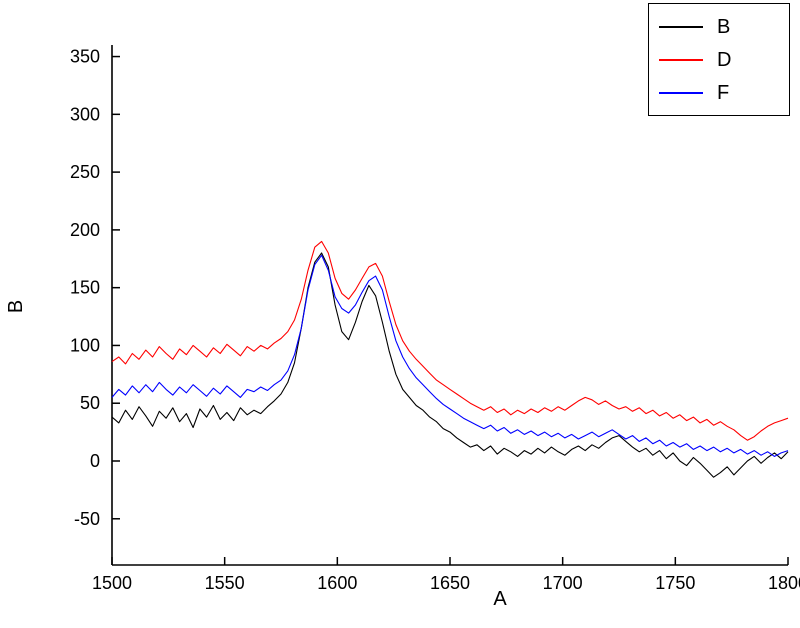 The width and height of the screenshot is (800, 628). Describe the element at coordinates (85, 57) in the screenshot. I see `y-tick-label: 350` at that location.